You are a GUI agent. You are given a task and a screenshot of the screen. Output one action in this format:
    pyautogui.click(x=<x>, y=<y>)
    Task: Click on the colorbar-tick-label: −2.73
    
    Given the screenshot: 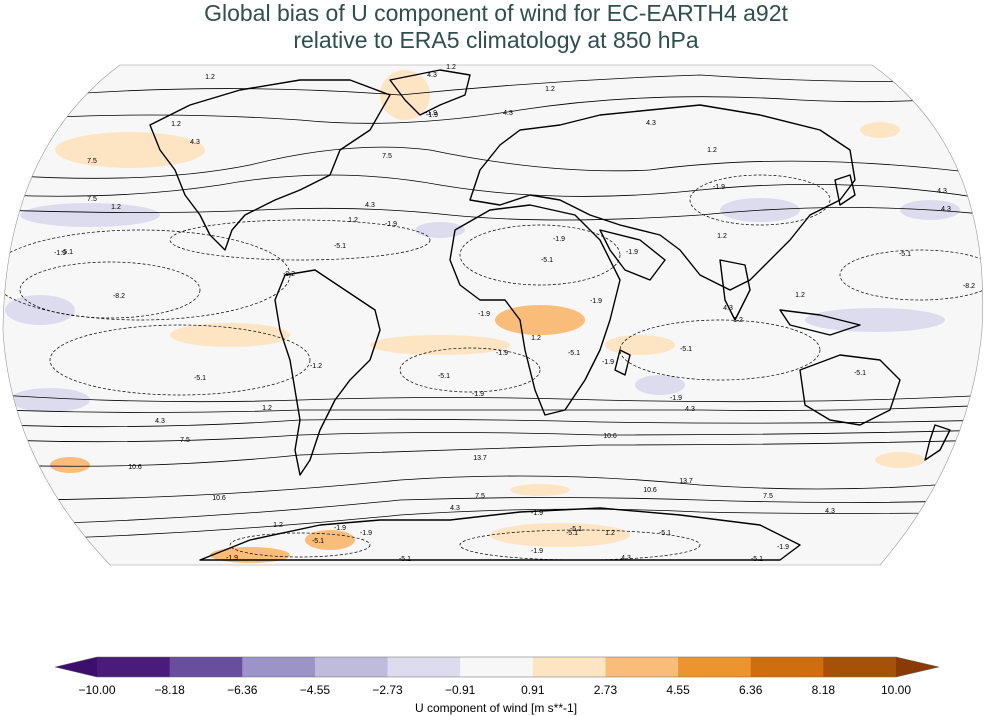 What is the action you would take?
    pyautogui.click(x=387, y=690)
    